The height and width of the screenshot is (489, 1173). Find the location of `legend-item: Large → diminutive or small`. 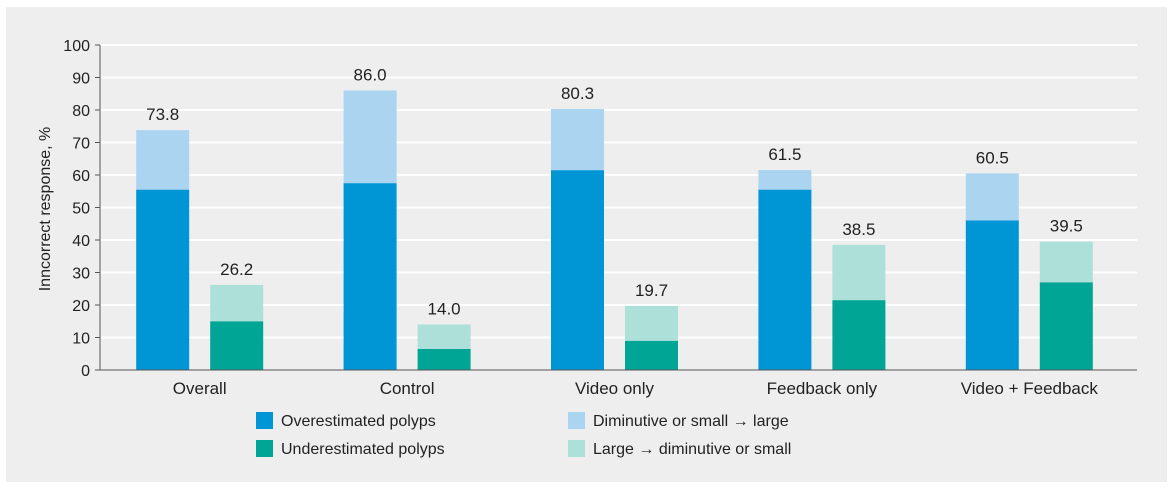

legend-item: Large → diminutive or small is located at coordinates (679, 449).